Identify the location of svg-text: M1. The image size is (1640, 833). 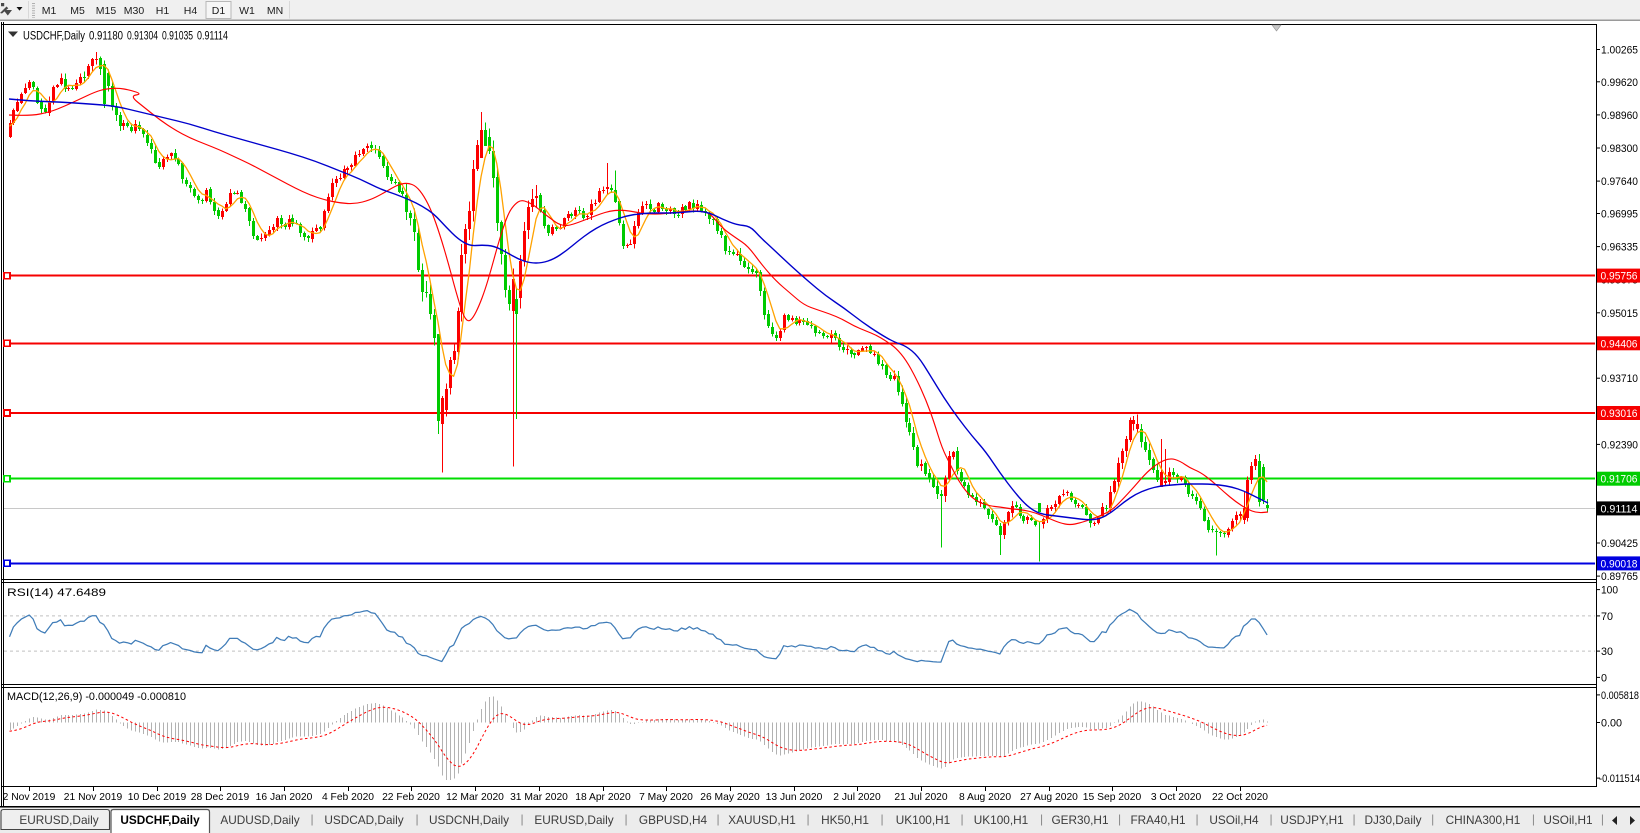
(49, 11).